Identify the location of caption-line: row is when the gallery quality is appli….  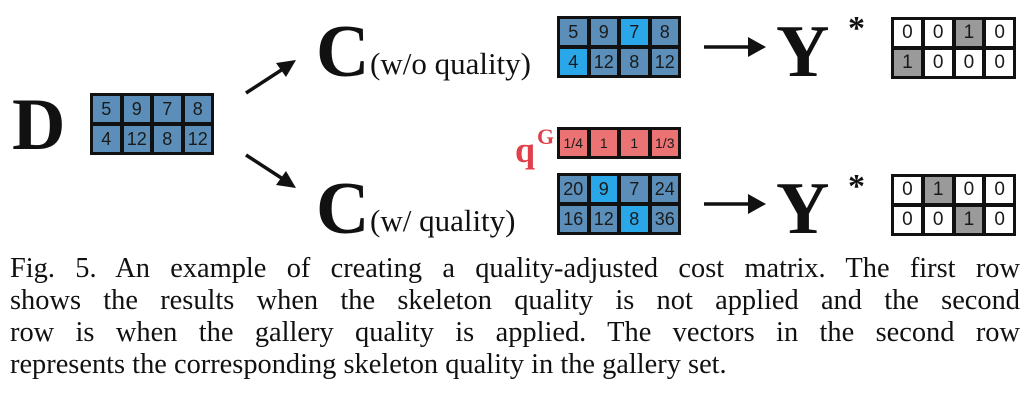
(515, 332).